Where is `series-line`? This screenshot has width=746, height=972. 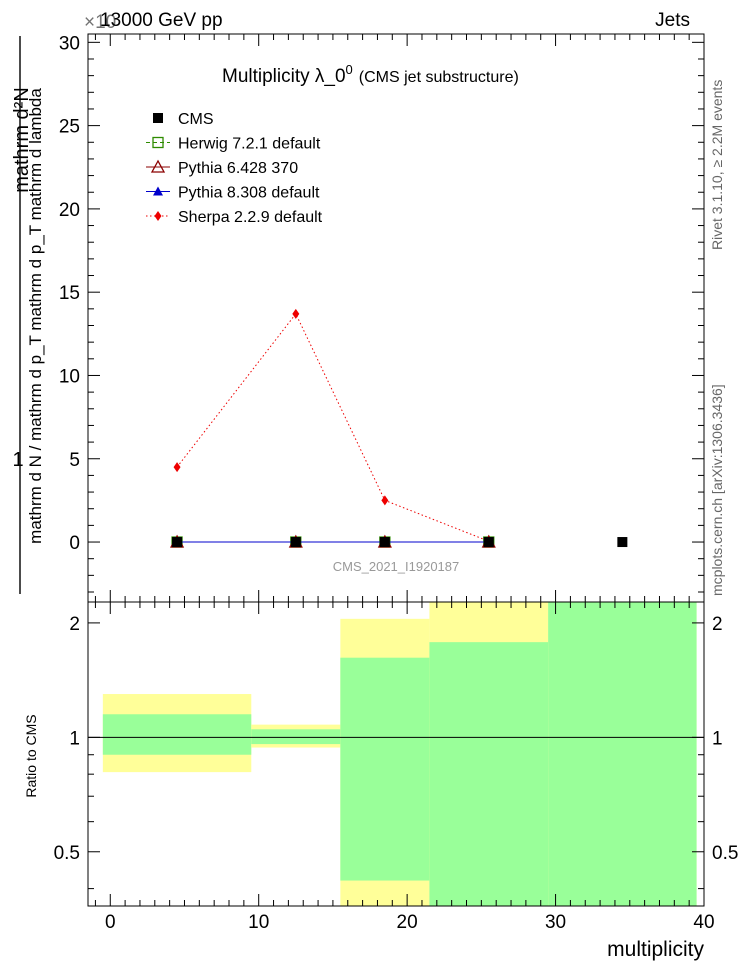 series-line is located at coordinates (332, 427).